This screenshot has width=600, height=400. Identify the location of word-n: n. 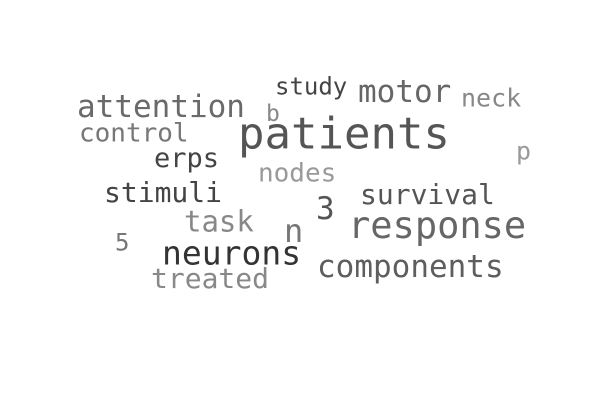
(294, 231).